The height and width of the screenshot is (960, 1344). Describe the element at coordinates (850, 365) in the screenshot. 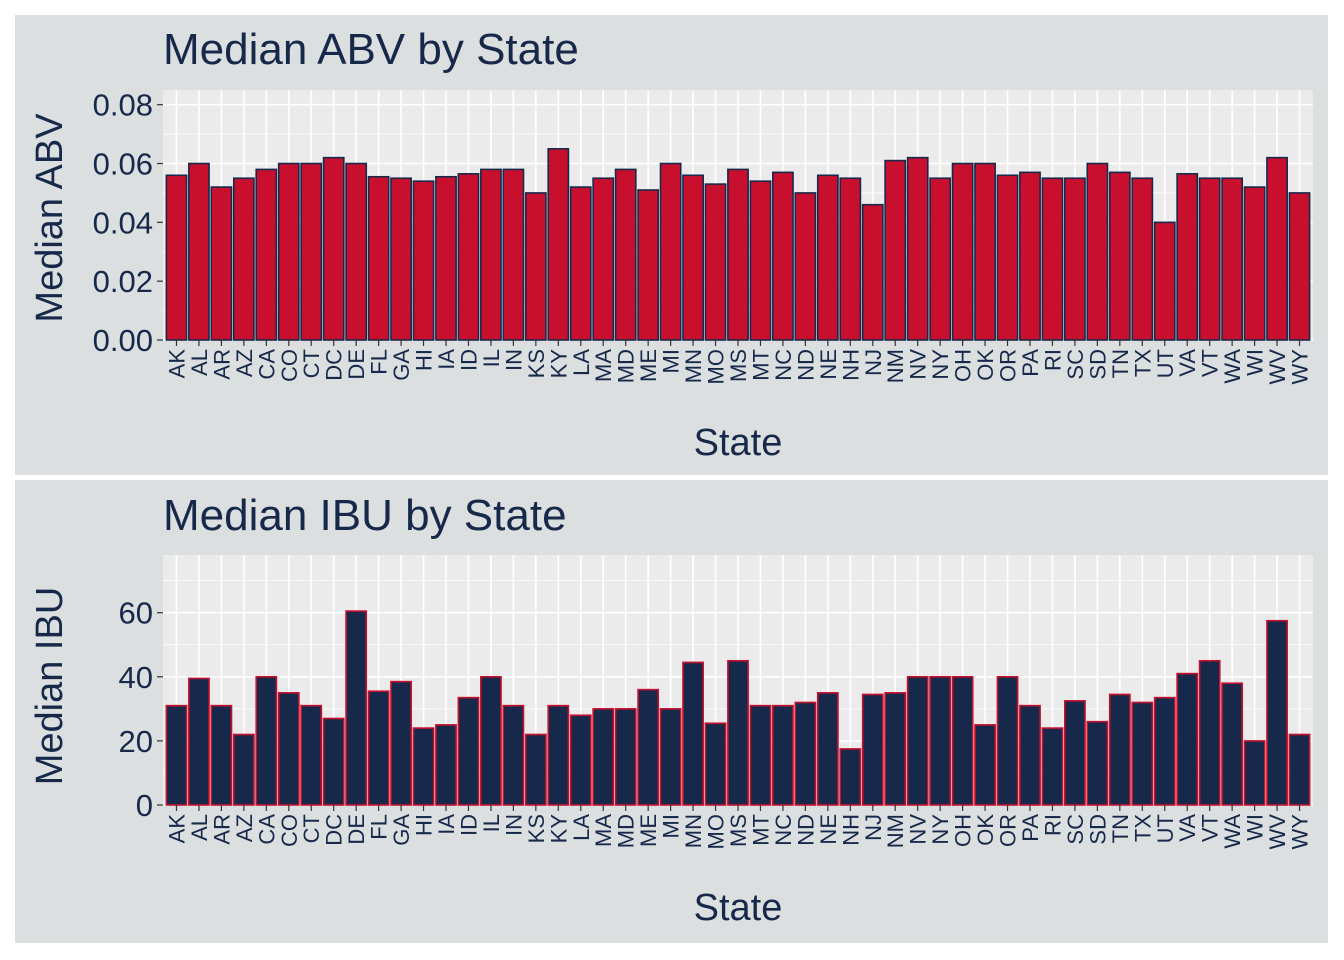

I see `x-tick-label: NH` at that location.